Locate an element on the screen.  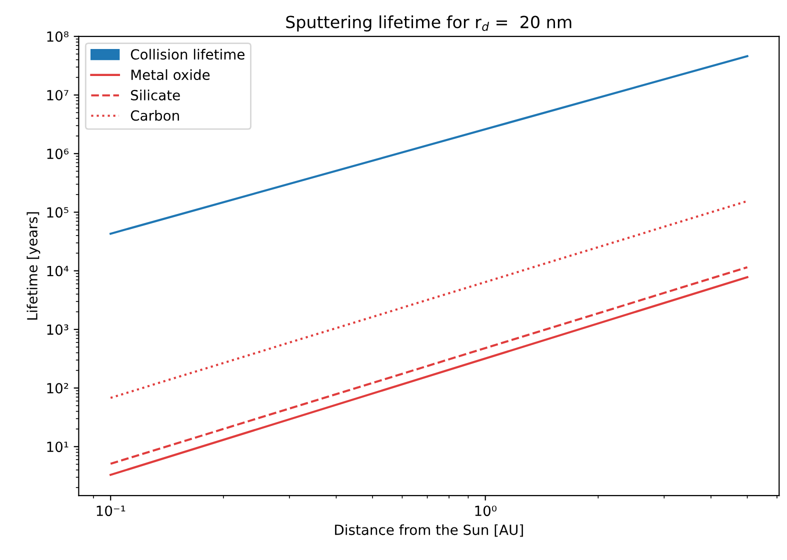
legend-label: Metal oxide is located at coordinates (170, 74).